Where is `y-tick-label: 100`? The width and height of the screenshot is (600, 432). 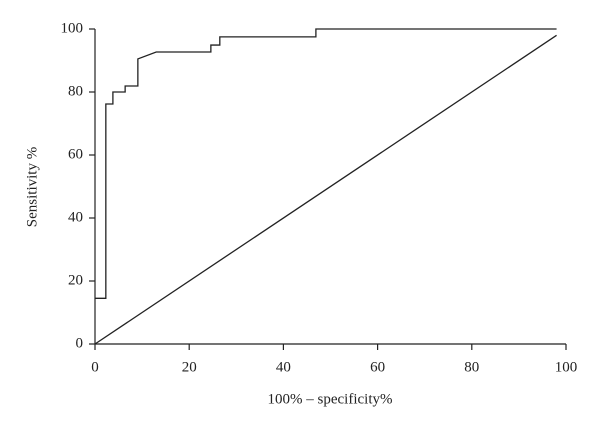
y-tick-label: 100 is located at coordinates (72, 28).